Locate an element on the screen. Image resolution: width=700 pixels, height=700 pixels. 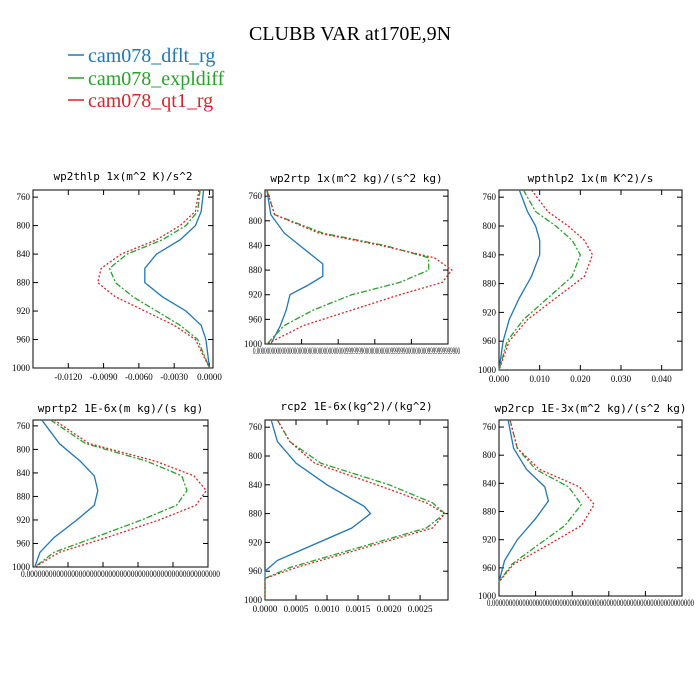
x-tick-label: 0.020 is located at coordinates (580, 379).